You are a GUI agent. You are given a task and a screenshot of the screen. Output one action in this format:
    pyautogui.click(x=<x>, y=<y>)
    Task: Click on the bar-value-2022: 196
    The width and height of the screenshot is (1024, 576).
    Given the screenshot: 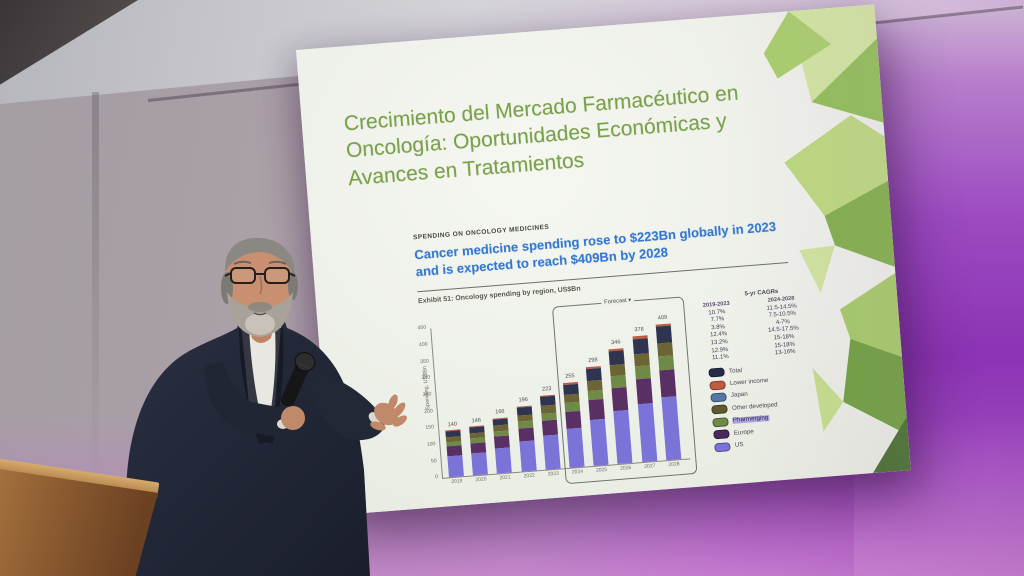 What is the action you would take?
    pyautogui.click(x=523, y=400)
    